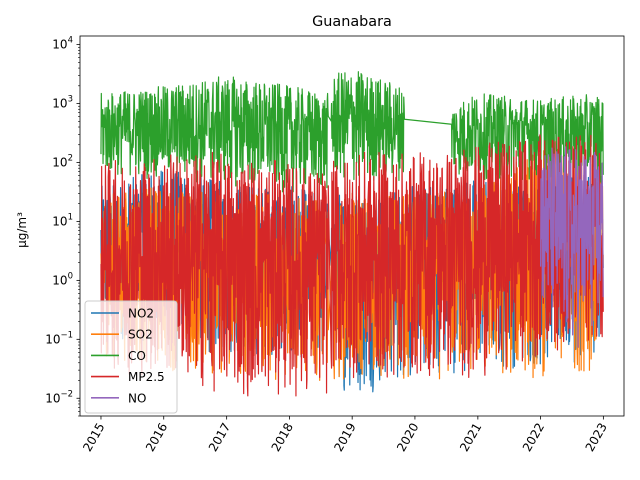  I want to click on legend-box, so click(131, 357).